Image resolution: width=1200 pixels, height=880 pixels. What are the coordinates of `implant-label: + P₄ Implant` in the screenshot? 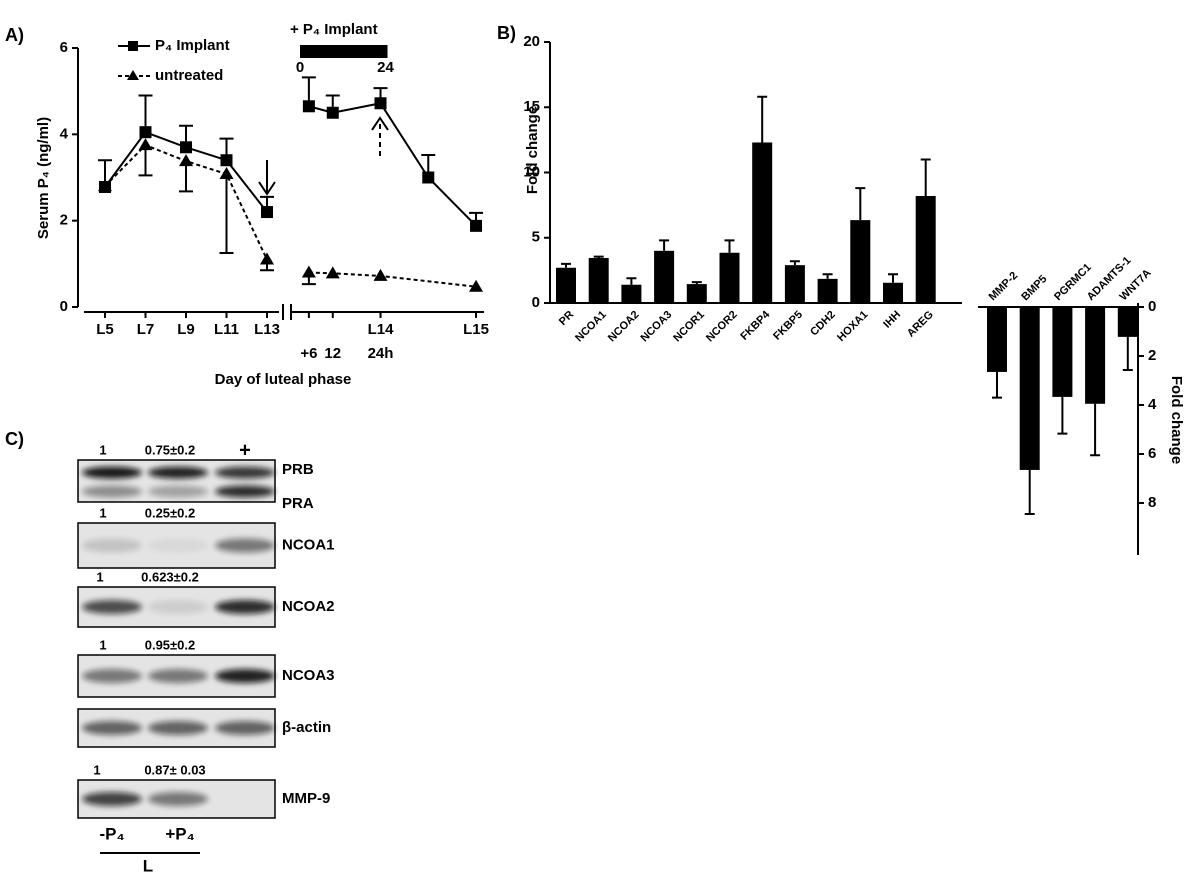 It's located at (334, 29).